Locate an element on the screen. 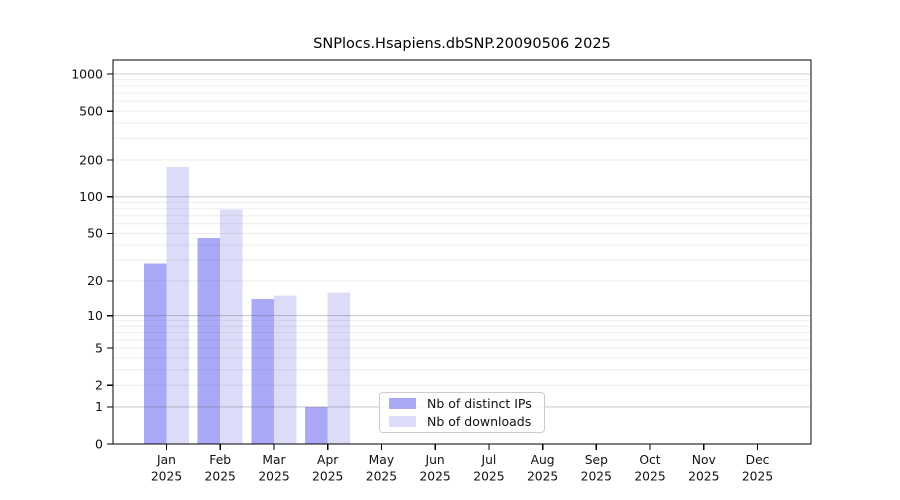 Image resolution: width=900 pixels, height=500 pixels. x-tick-label: Nov 2025 is located at coordinates (703, 468).